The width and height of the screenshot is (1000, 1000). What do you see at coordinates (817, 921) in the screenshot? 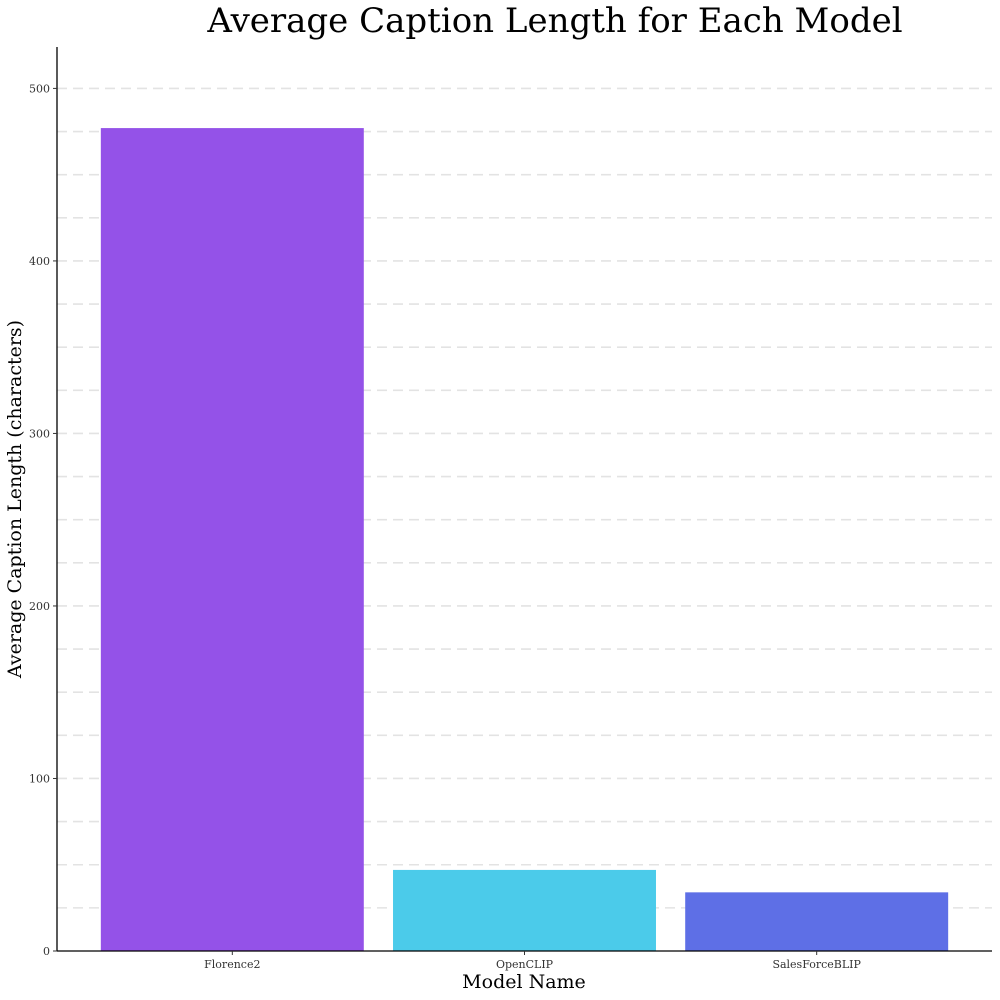
I see `bar-salesforceblip` at bounding box center [817, 921].